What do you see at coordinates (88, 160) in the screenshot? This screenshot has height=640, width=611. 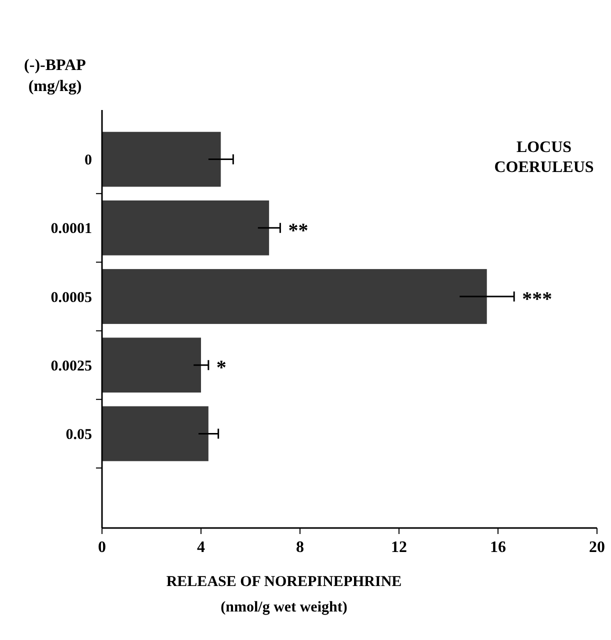 I see `y-tick-label: 0` at bounding box center [88, 160].